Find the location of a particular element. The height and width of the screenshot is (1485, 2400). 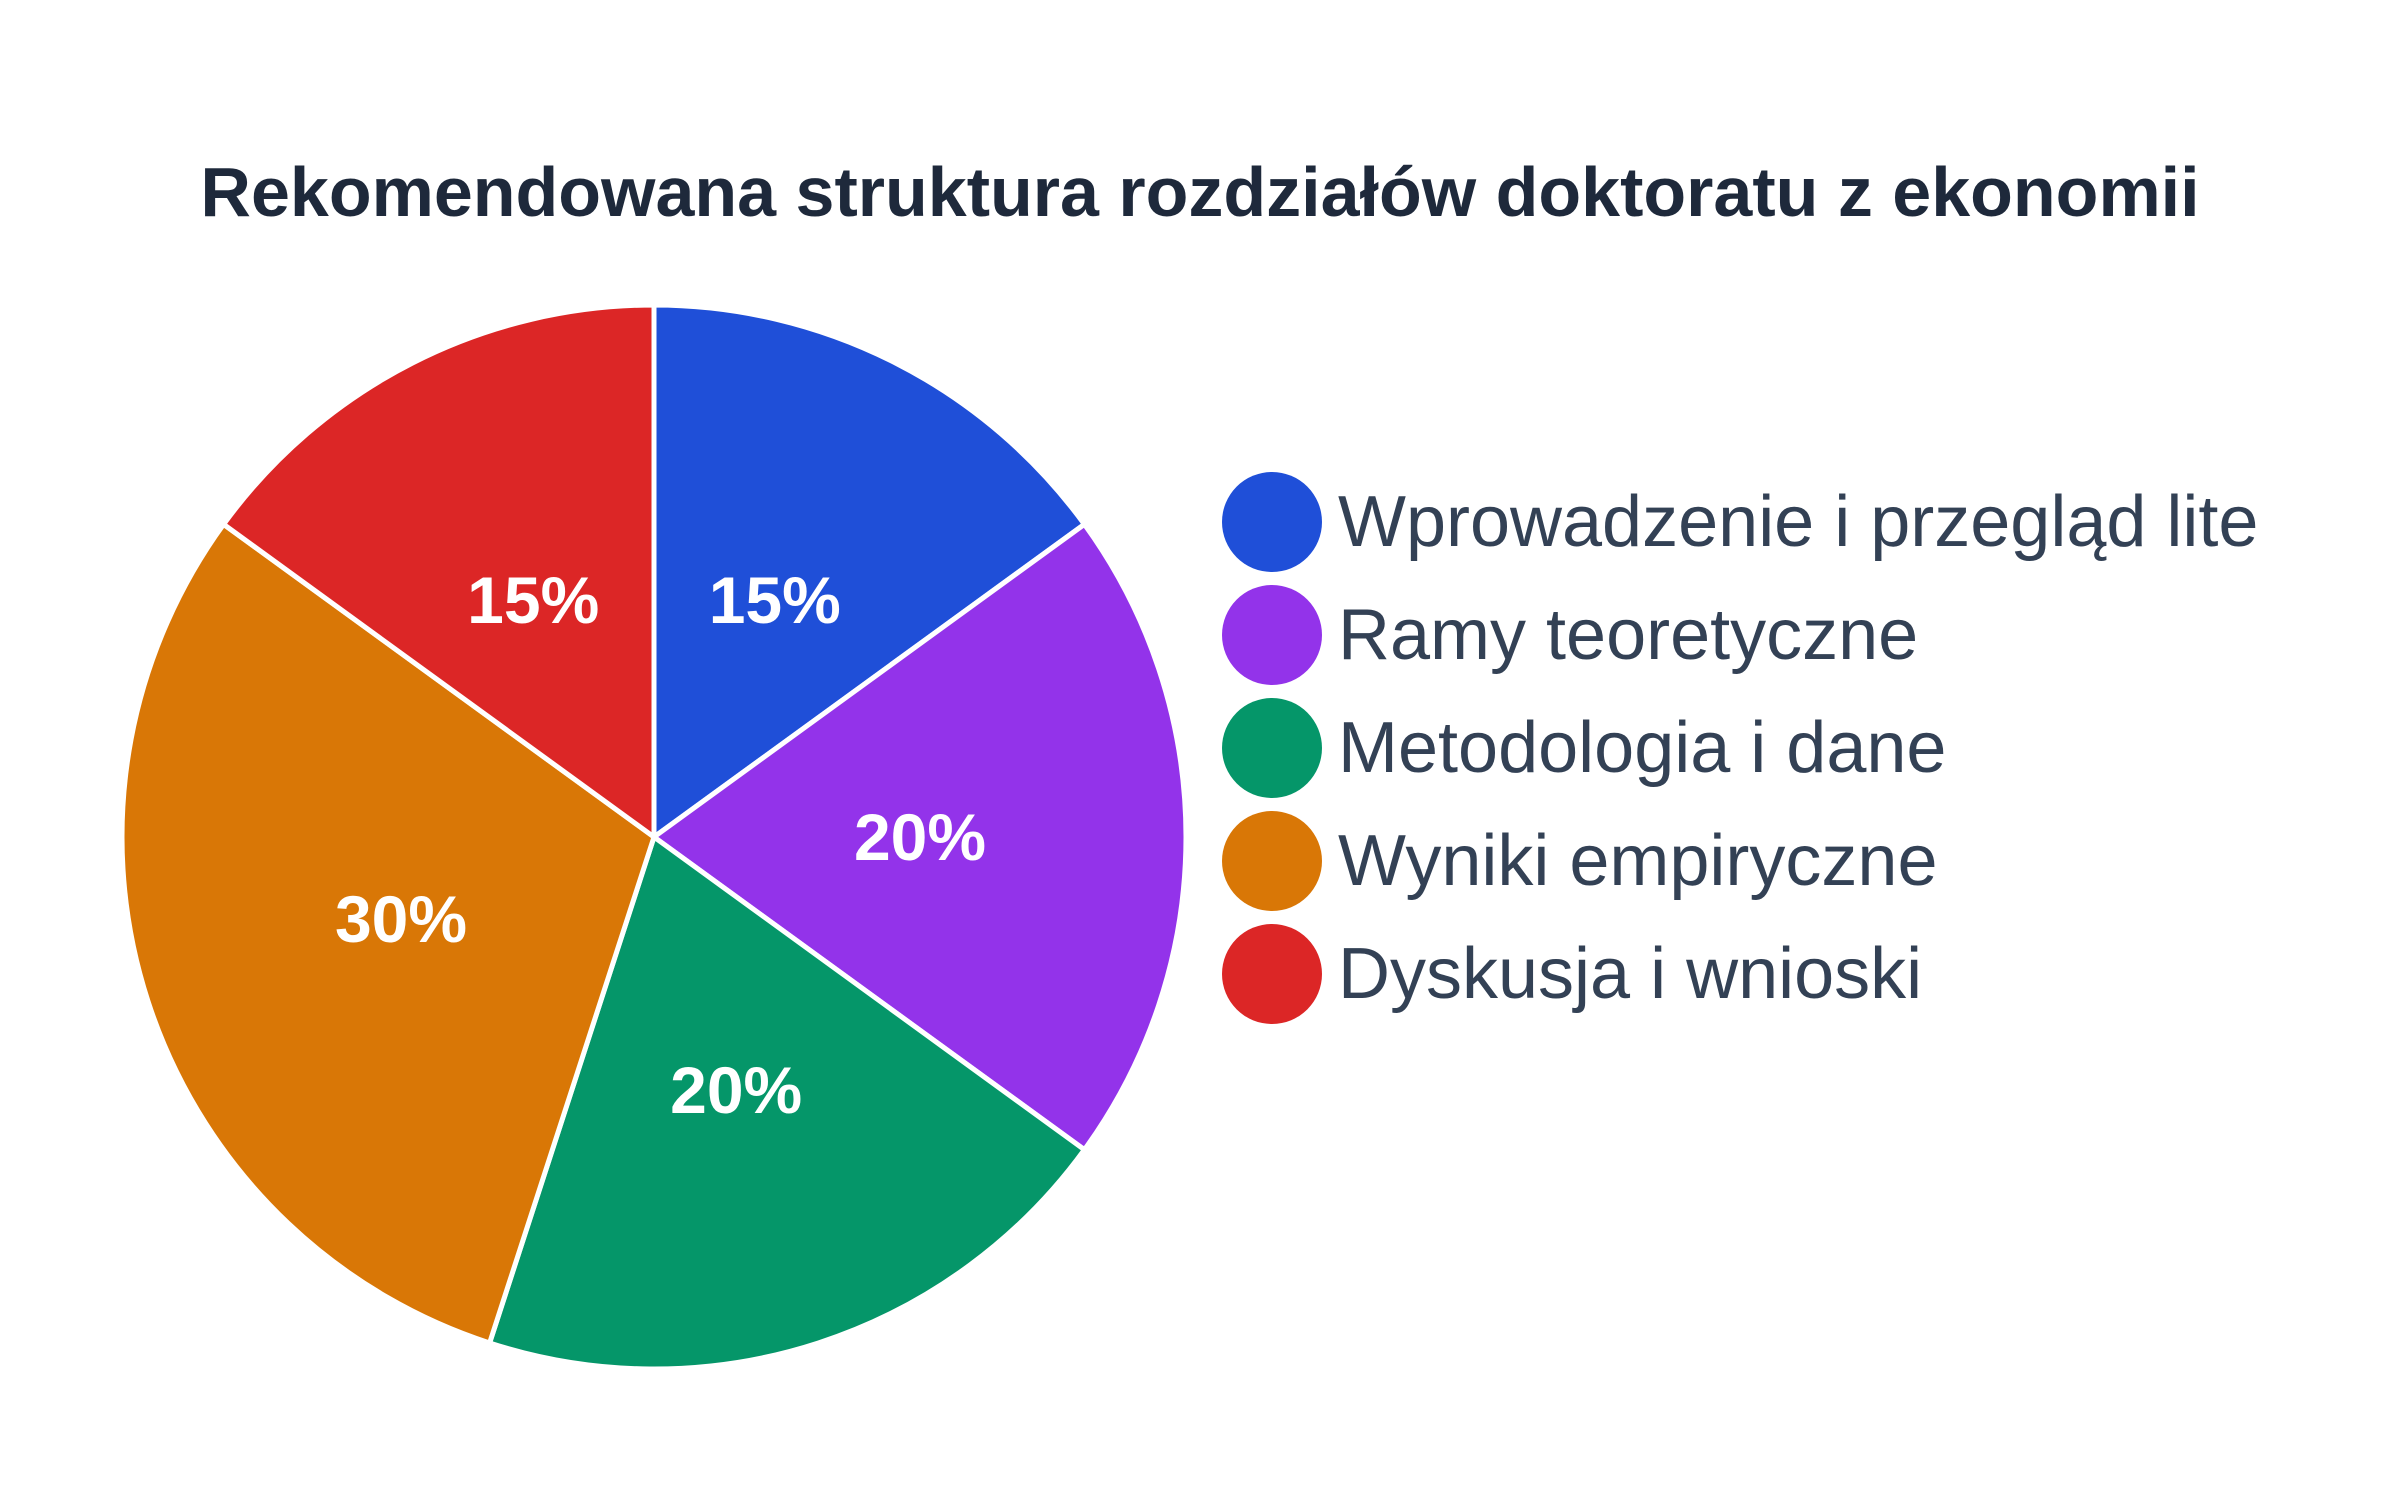

slice-label-wyniki-empiryczne: 30% is located at coordinates (401, 919).